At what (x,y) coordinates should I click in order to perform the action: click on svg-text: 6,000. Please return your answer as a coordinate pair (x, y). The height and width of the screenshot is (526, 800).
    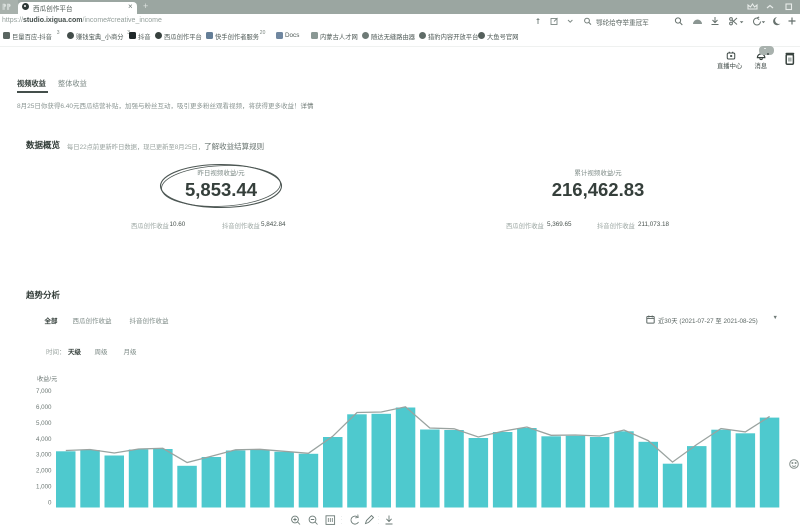
    Looking at the image, I should click on (44, 407).